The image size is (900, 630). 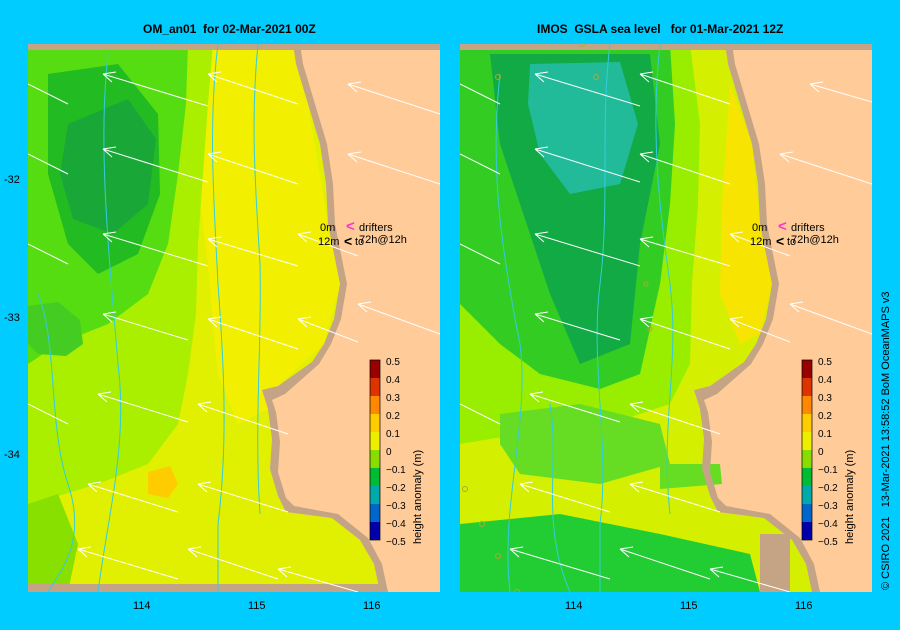 I want to click on left-panel-title: OM_an01 for 02-Mar-2021 00Z, so click(x=229, y=29).